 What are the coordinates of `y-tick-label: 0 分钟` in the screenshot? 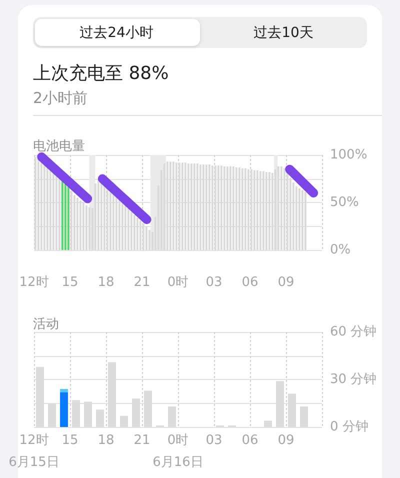 It's located at (349, 427).